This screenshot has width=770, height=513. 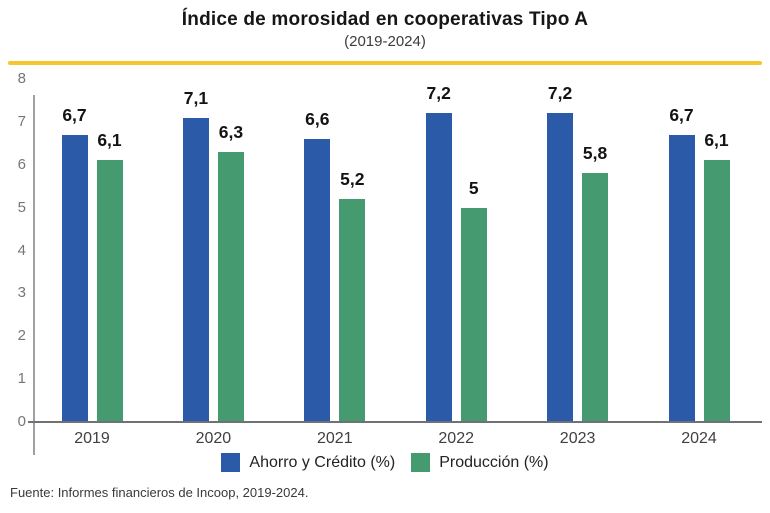 I want to click on y-axis-tick-label: 5, so click(x=21, y=207).